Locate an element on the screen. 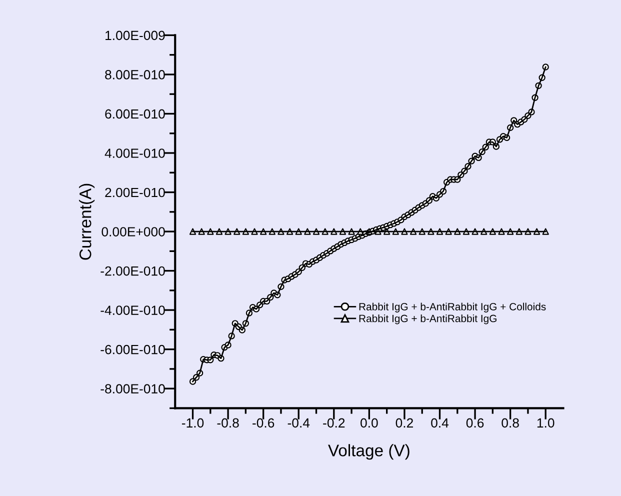  x-axis-title: Voltage (V) is located at coordinates (369, 452).